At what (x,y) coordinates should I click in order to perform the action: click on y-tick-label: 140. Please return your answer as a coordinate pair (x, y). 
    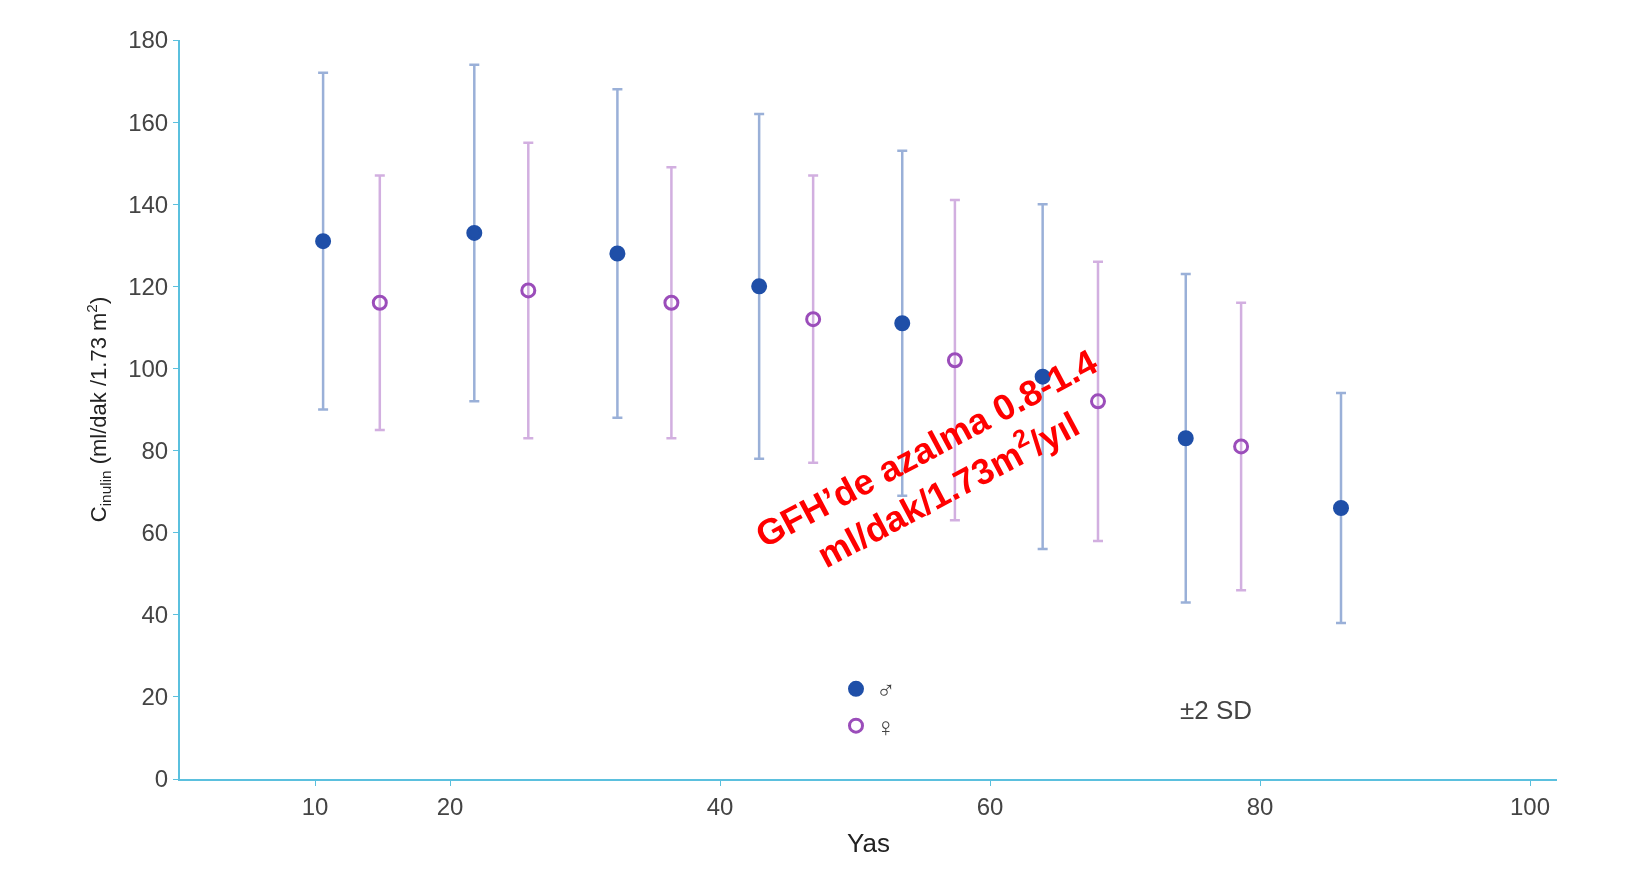
    Looking at the image, I should click on (148, 204).